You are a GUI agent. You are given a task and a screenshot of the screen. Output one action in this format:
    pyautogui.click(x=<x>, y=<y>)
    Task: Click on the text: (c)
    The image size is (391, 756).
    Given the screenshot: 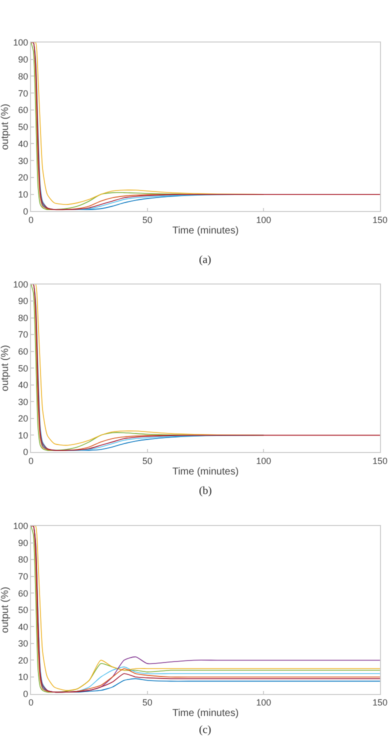 What is the action you would take?
    pyautogui.click(x=205, y=730)
    